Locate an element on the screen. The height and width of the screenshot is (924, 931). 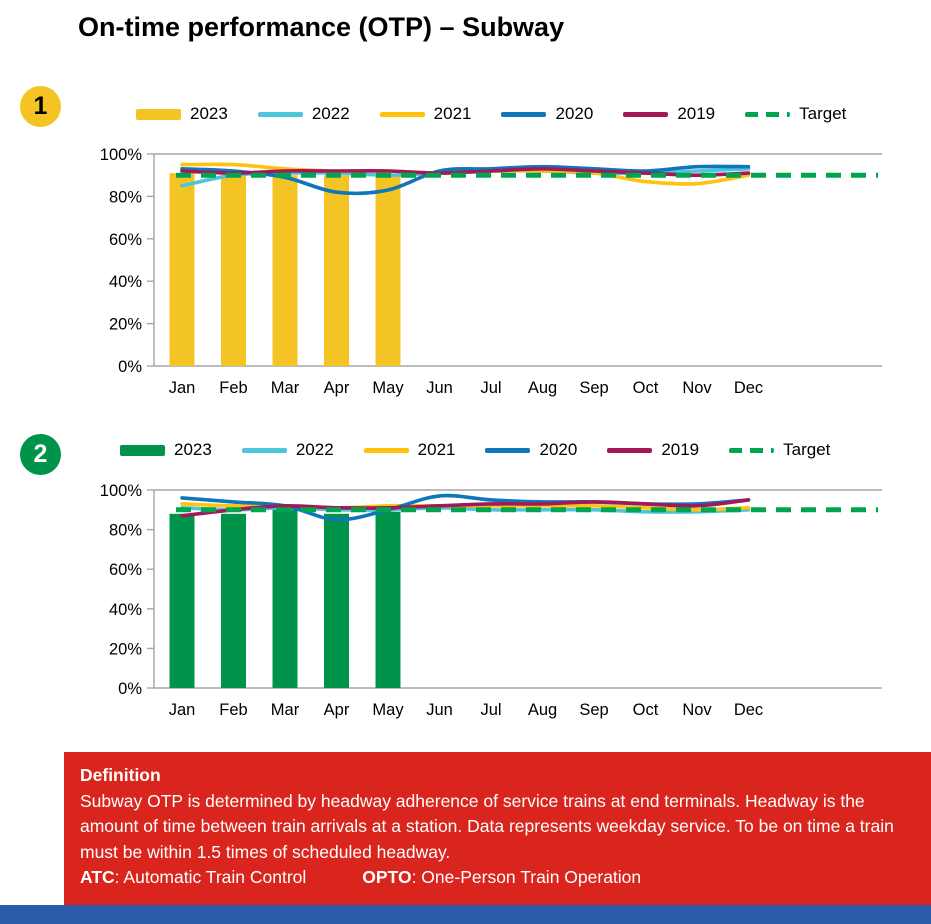
chart-1-number-badge: 1 is located at coordinates (40, 106).